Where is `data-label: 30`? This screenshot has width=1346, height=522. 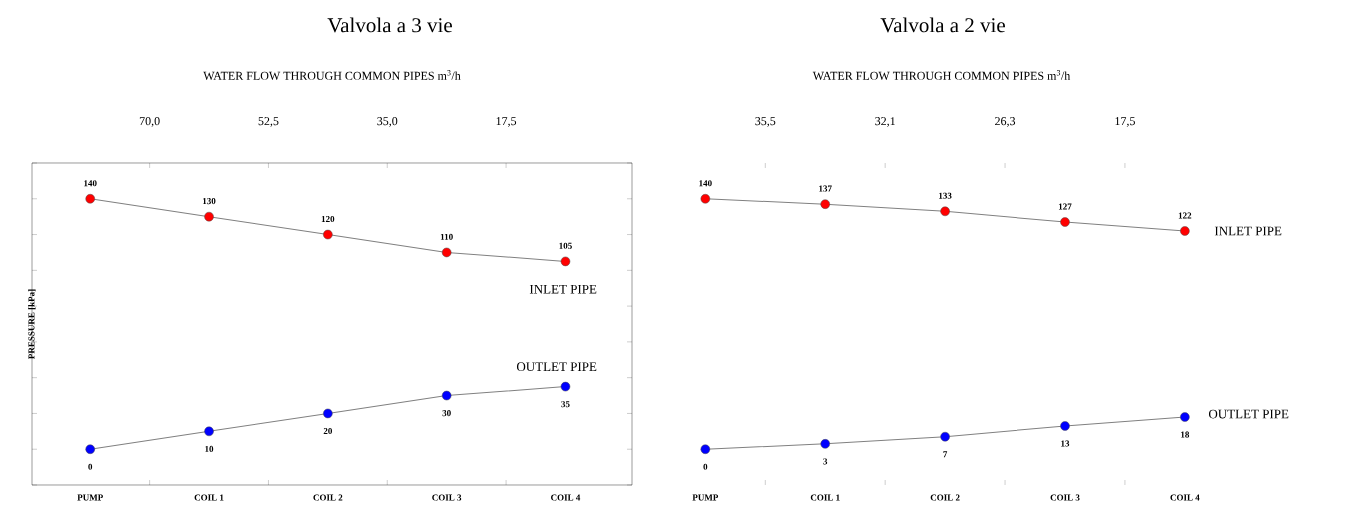 data-label: 30 is located at coordinates (446, 413).